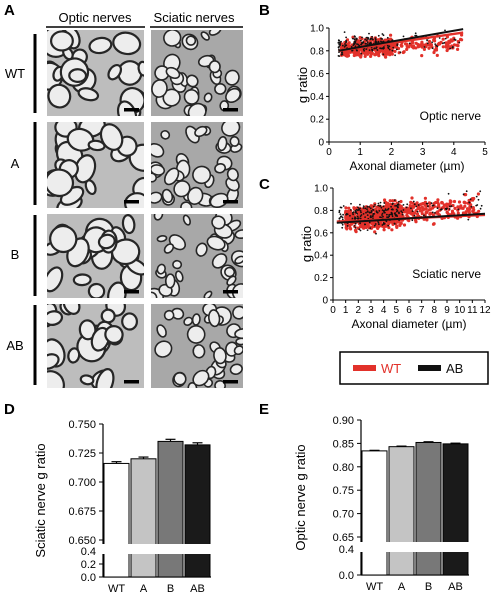 Image resolution: width=500 pixels, height=599 pixels. Describe the element at coordinates (15, 163) in the screenshot. I see `row-label-a: A` at that location.